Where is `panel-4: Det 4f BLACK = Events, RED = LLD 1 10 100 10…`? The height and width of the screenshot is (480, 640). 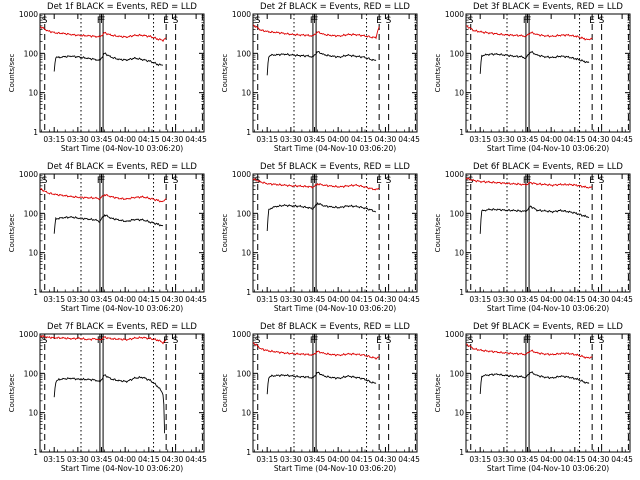
panel-4: Det 4f BLACK = Events, RED = LLD 1 10 100 10… is located at coordinates (107, 237).